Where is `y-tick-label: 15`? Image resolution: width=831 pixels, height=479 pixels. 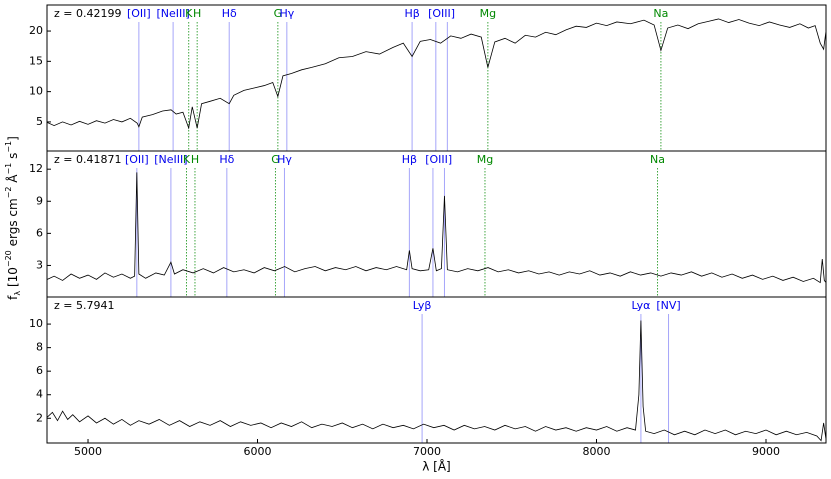 y-tick-label: 15 is located at coordinates (36, 60).